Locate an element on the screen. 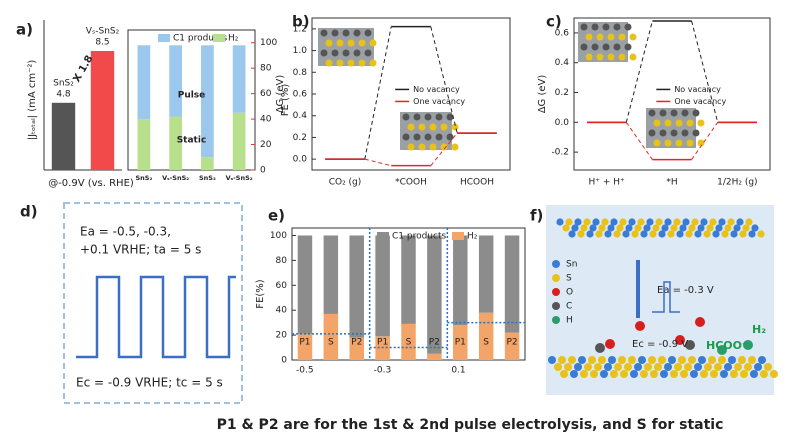 The height and width of the screenshot is (447, 799). legend-swatch is located at coordinates (219, 38).